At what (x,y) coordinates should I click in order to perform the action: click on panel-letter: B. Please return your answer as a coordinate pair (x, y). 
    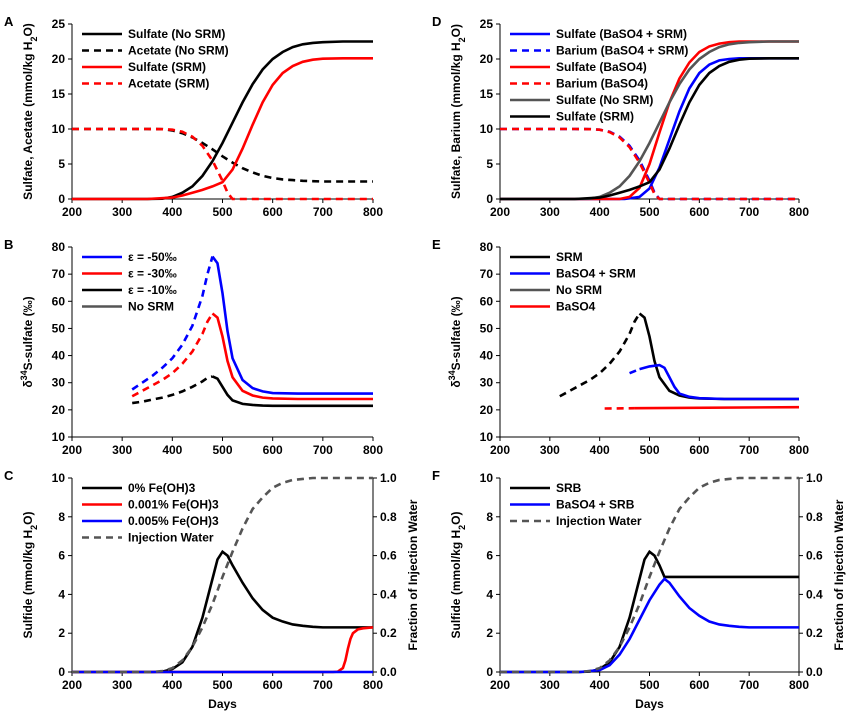
    Looking at the image, I should click on (8, 244).